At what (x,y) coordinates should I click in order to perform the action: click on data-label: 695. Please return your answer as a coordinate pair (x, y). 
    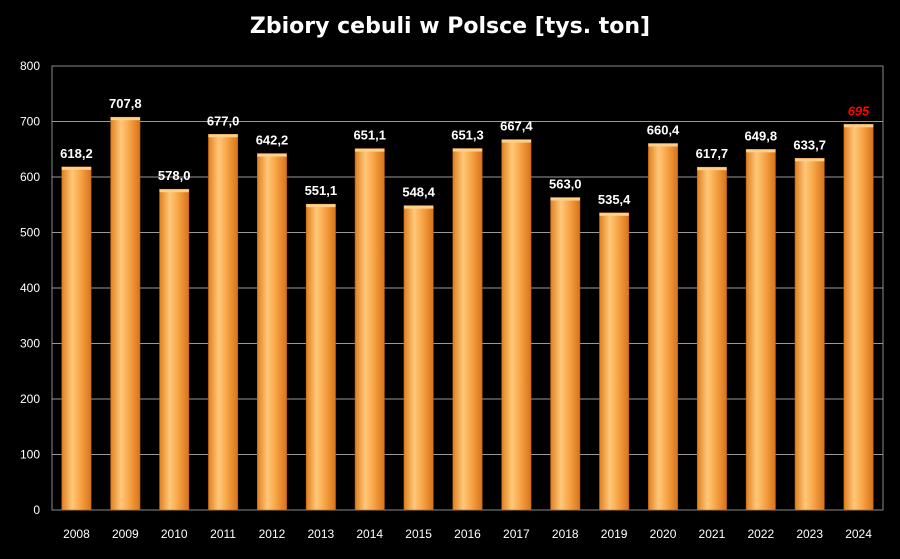
    Looking at the image, I should click on (859, 110).